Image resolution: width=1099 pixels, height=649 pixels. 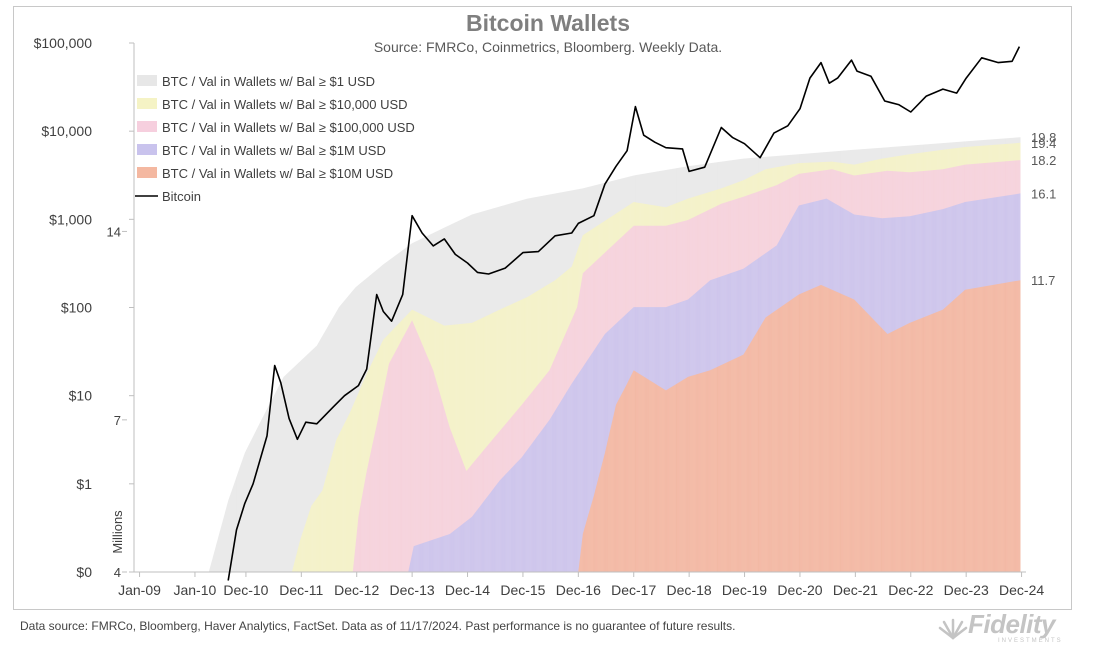 I want to click on left-tick-label: $1, so click(x=84, y=484).